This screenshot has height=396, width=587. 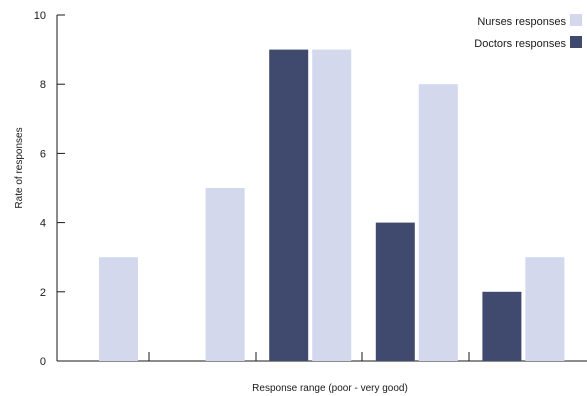 I want to click on y-tick-label: 10, so click(x=40, y=16).